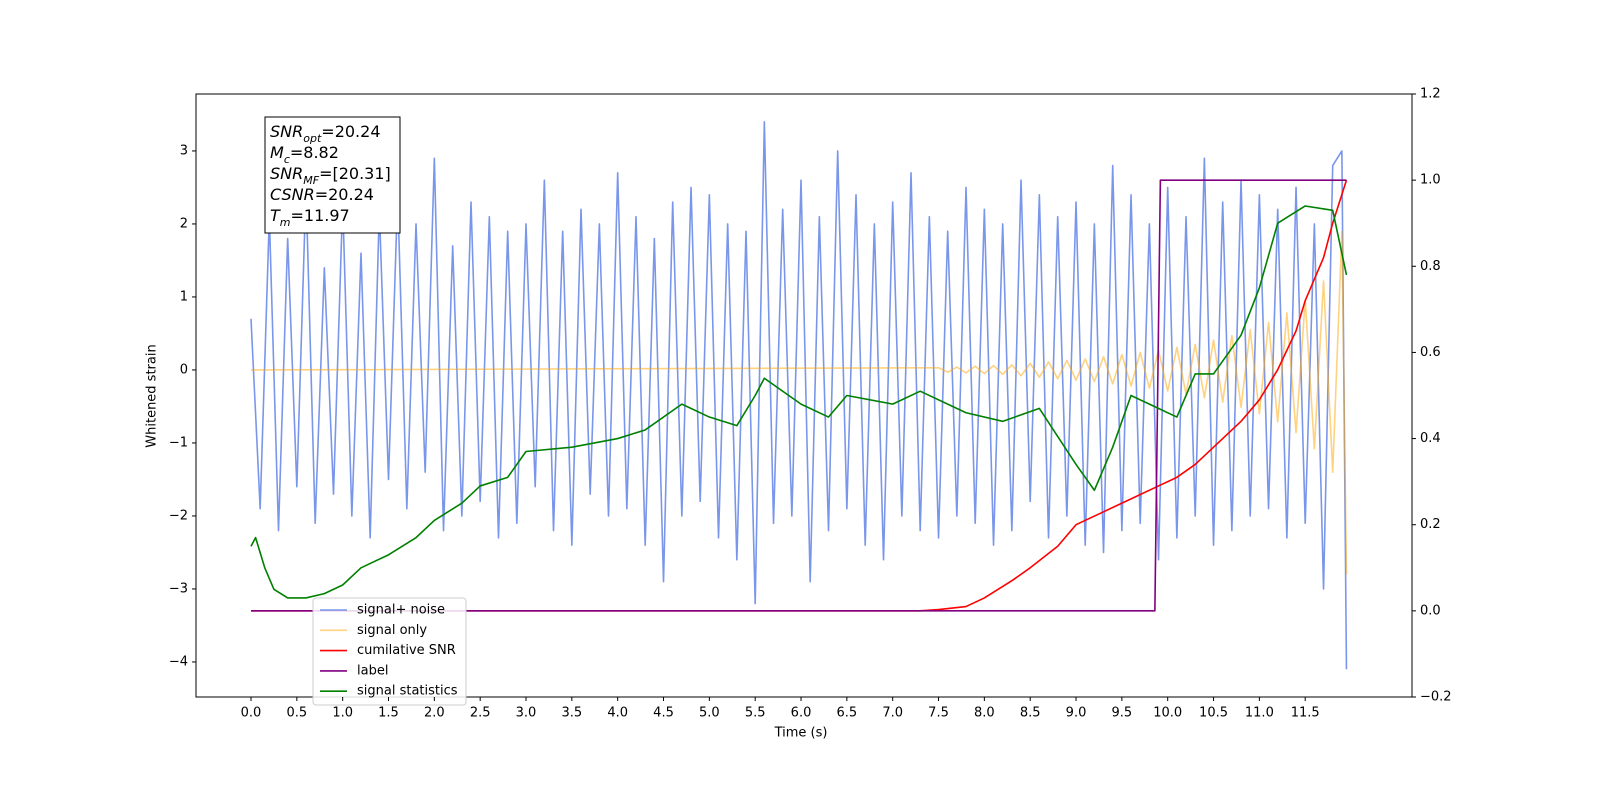  I want to click on x-tick-label: 6.0, so click(801, 713).